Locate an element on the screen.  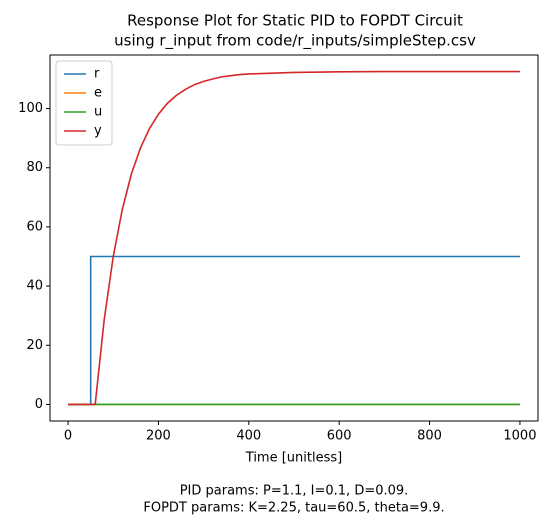
y-tick-label: 80 is located at coordinates (34, 167).